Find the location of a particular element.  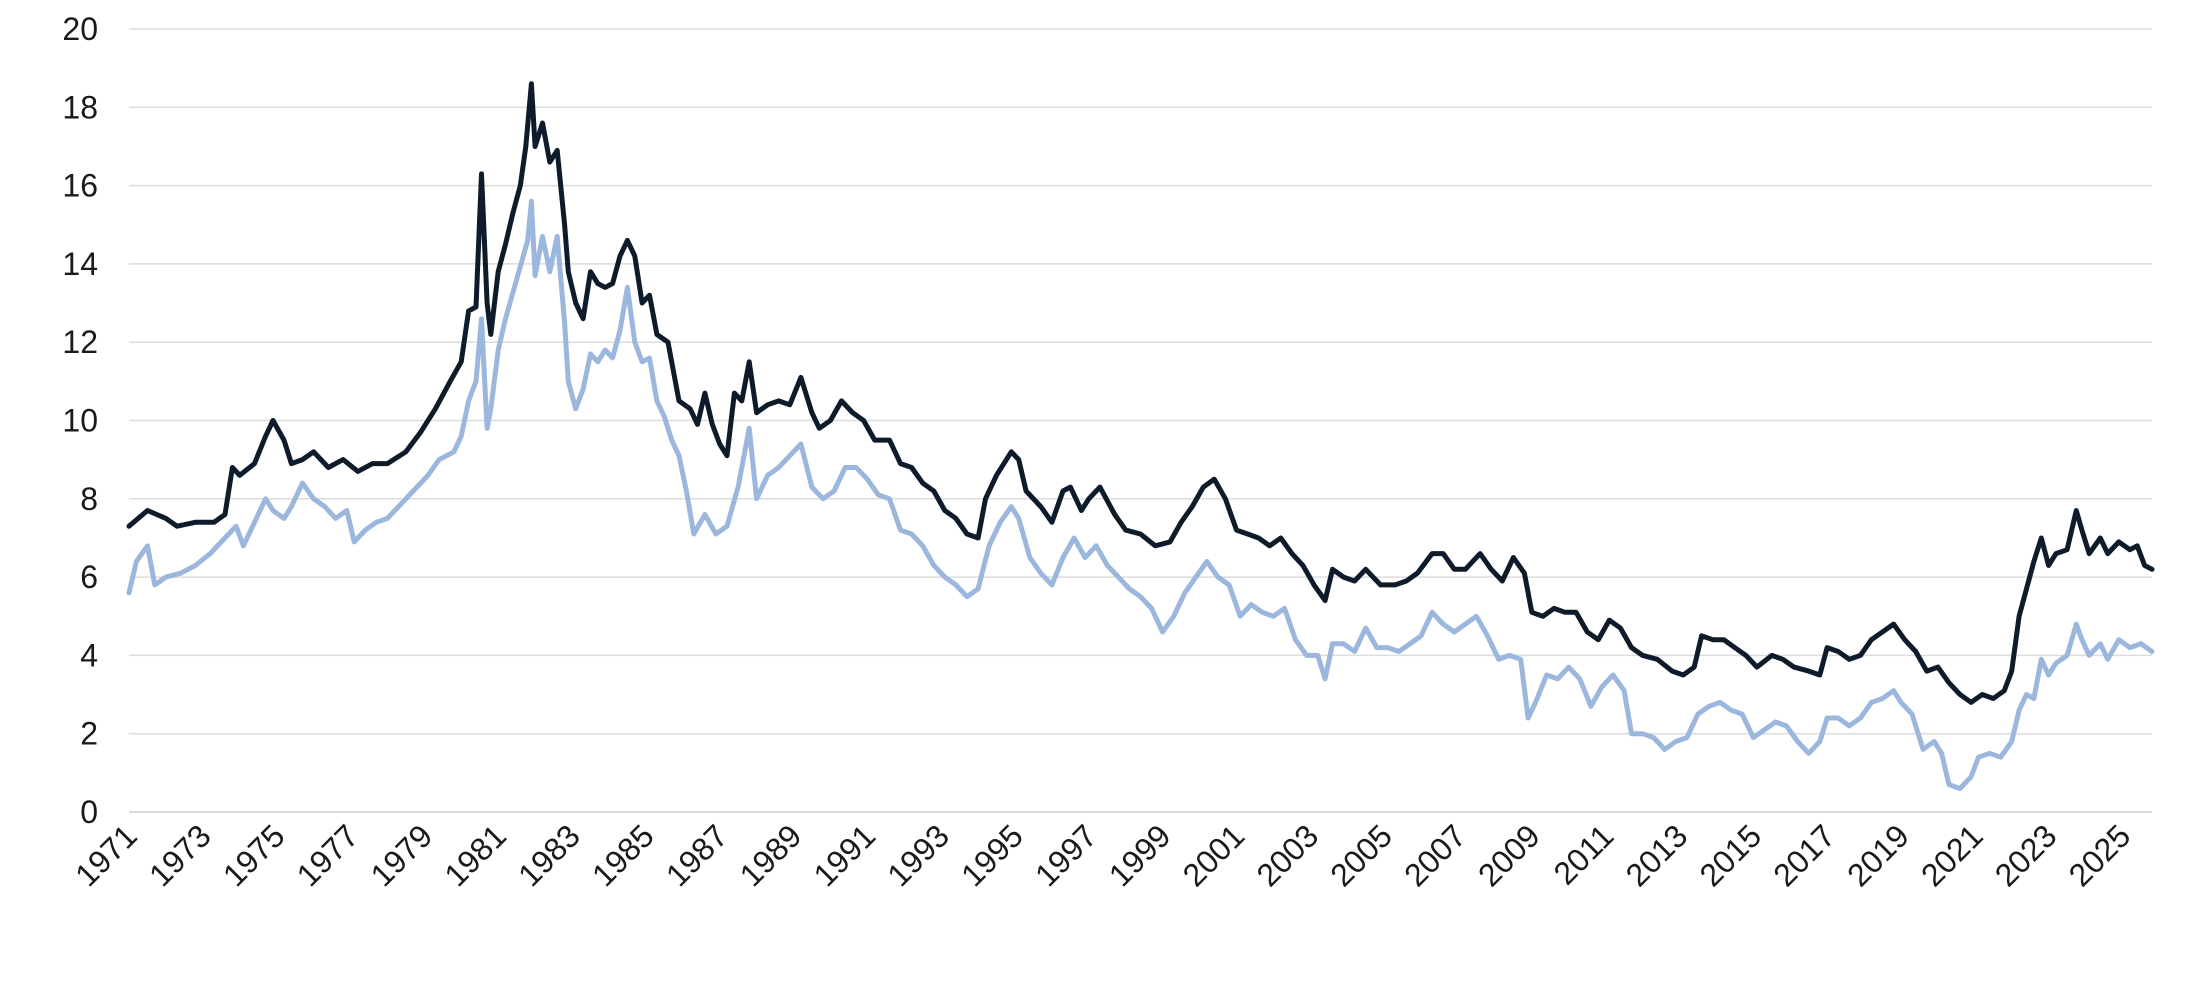

x-tick-label: 2001 is located at coordinates (1214, 855).